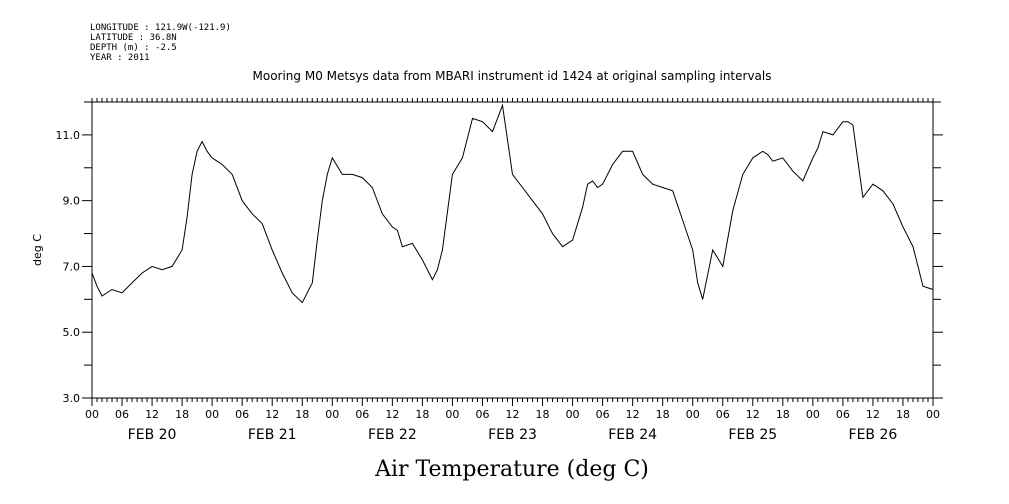 Image resolution: width=1009 pixels, height=504 pixels. Describe the element at coordinates (72, 398) in the screenshot. I see `y-tick-label: 3.0` at that location.